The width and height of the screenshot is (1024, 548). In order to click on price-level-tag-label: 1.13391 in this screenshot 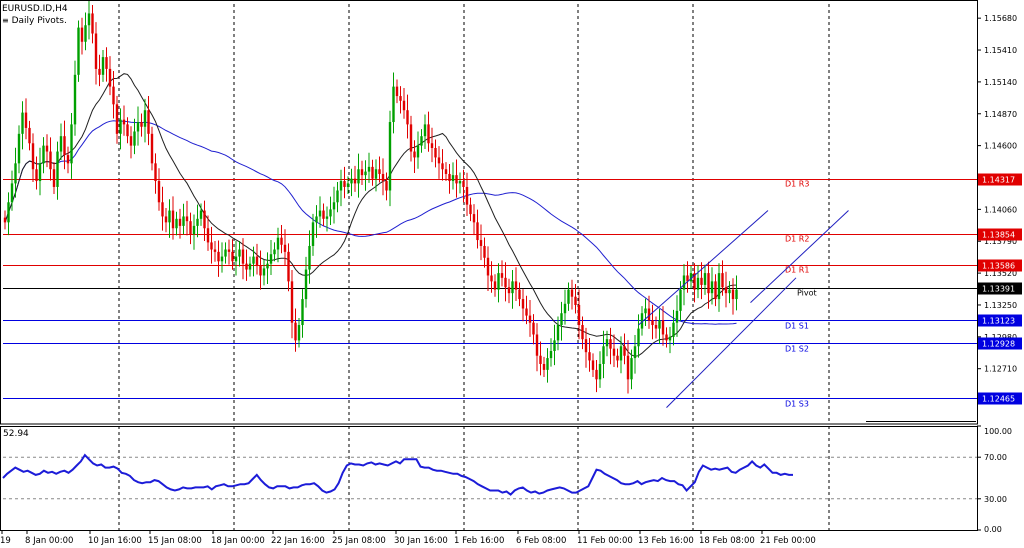, I will do `click(998, 289)`.